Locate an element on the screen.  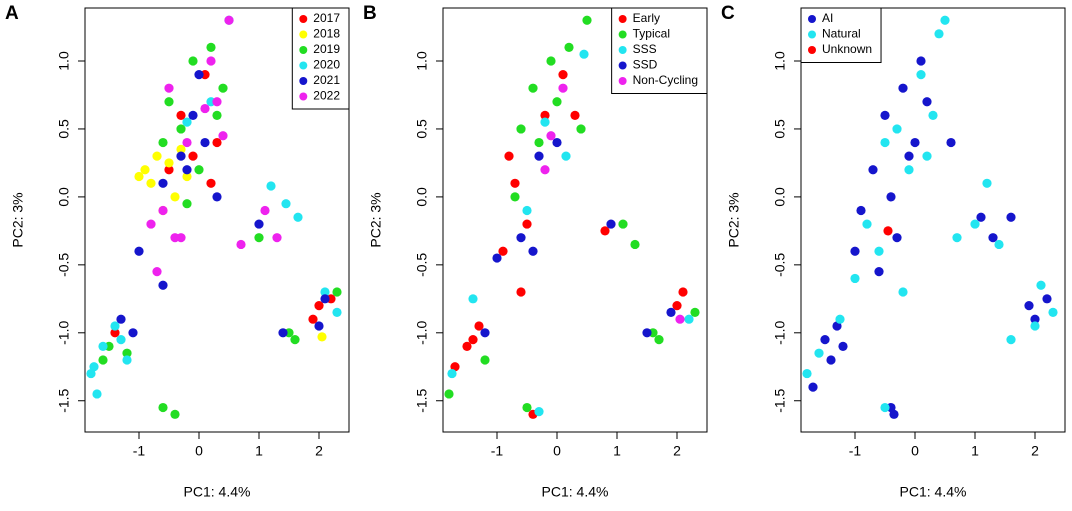
legend-label: Natural is located at coordinates (841, 34).